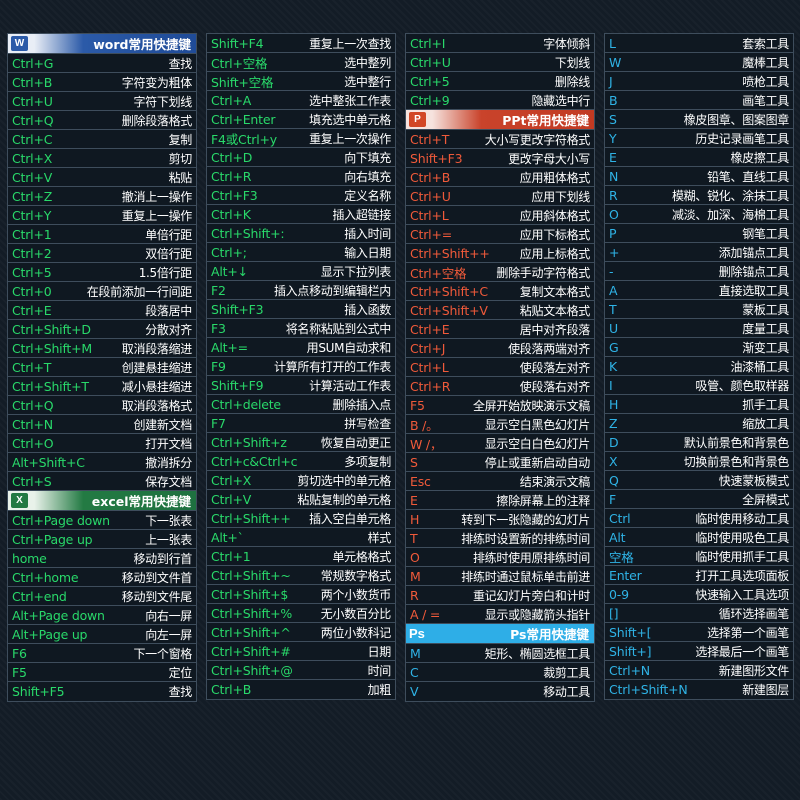  Describe the element at coordinates (754, 252) in the screenshot. I see `shortcut-description: 添加锚点工具` at that location.